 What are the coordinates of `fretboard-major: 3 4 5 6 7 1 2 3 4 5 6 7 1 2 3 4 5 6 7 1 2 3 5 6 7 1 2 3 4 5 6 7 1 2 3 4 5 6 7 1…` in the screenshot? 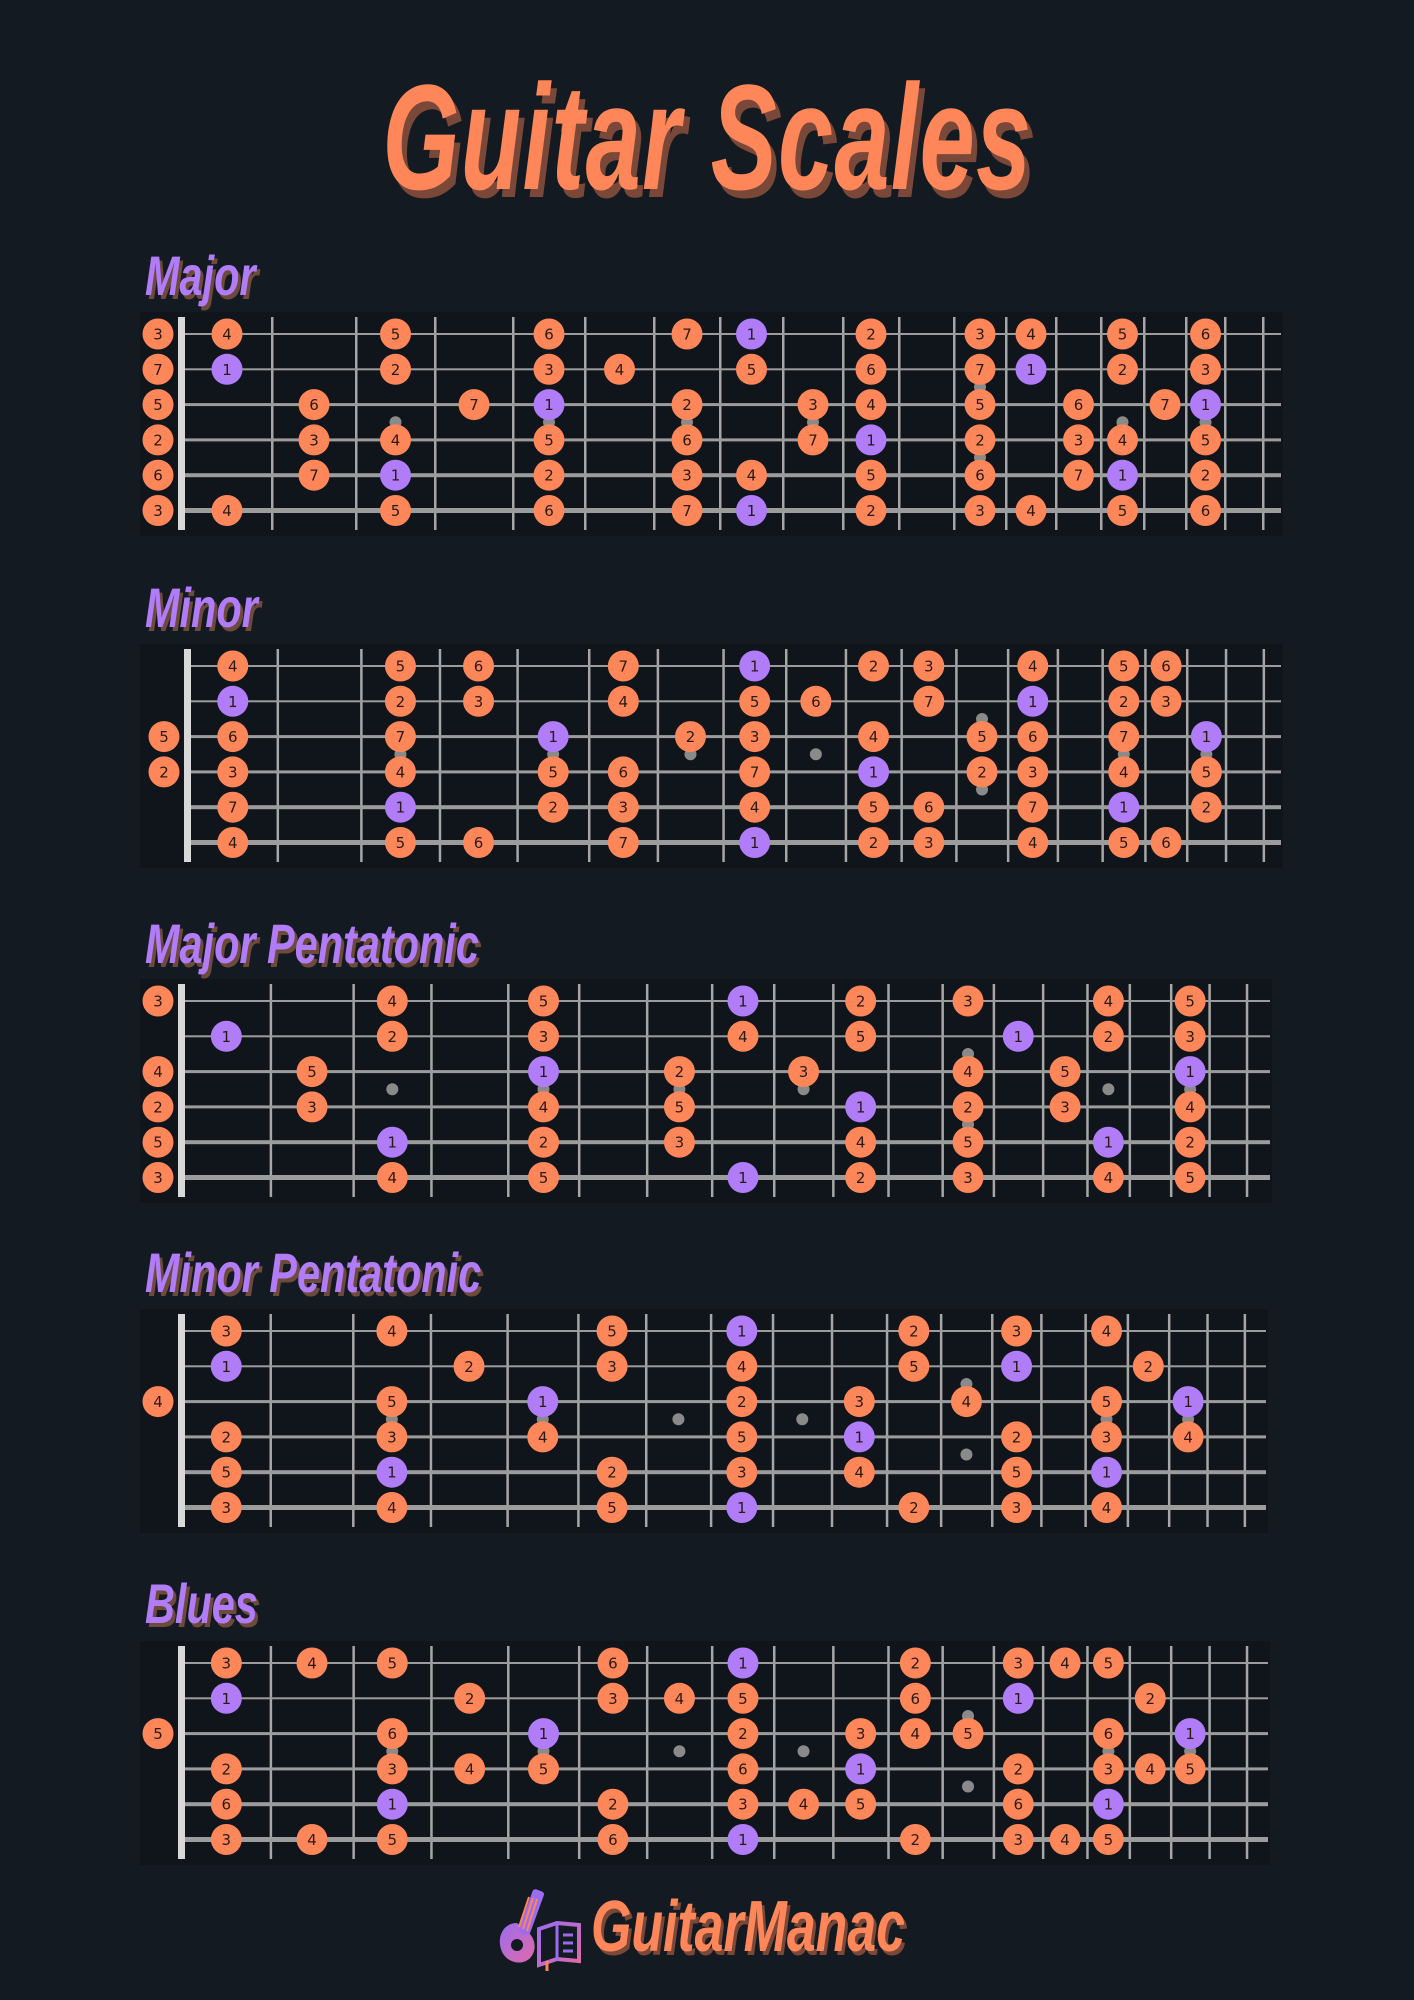 It's located at (707, 427).